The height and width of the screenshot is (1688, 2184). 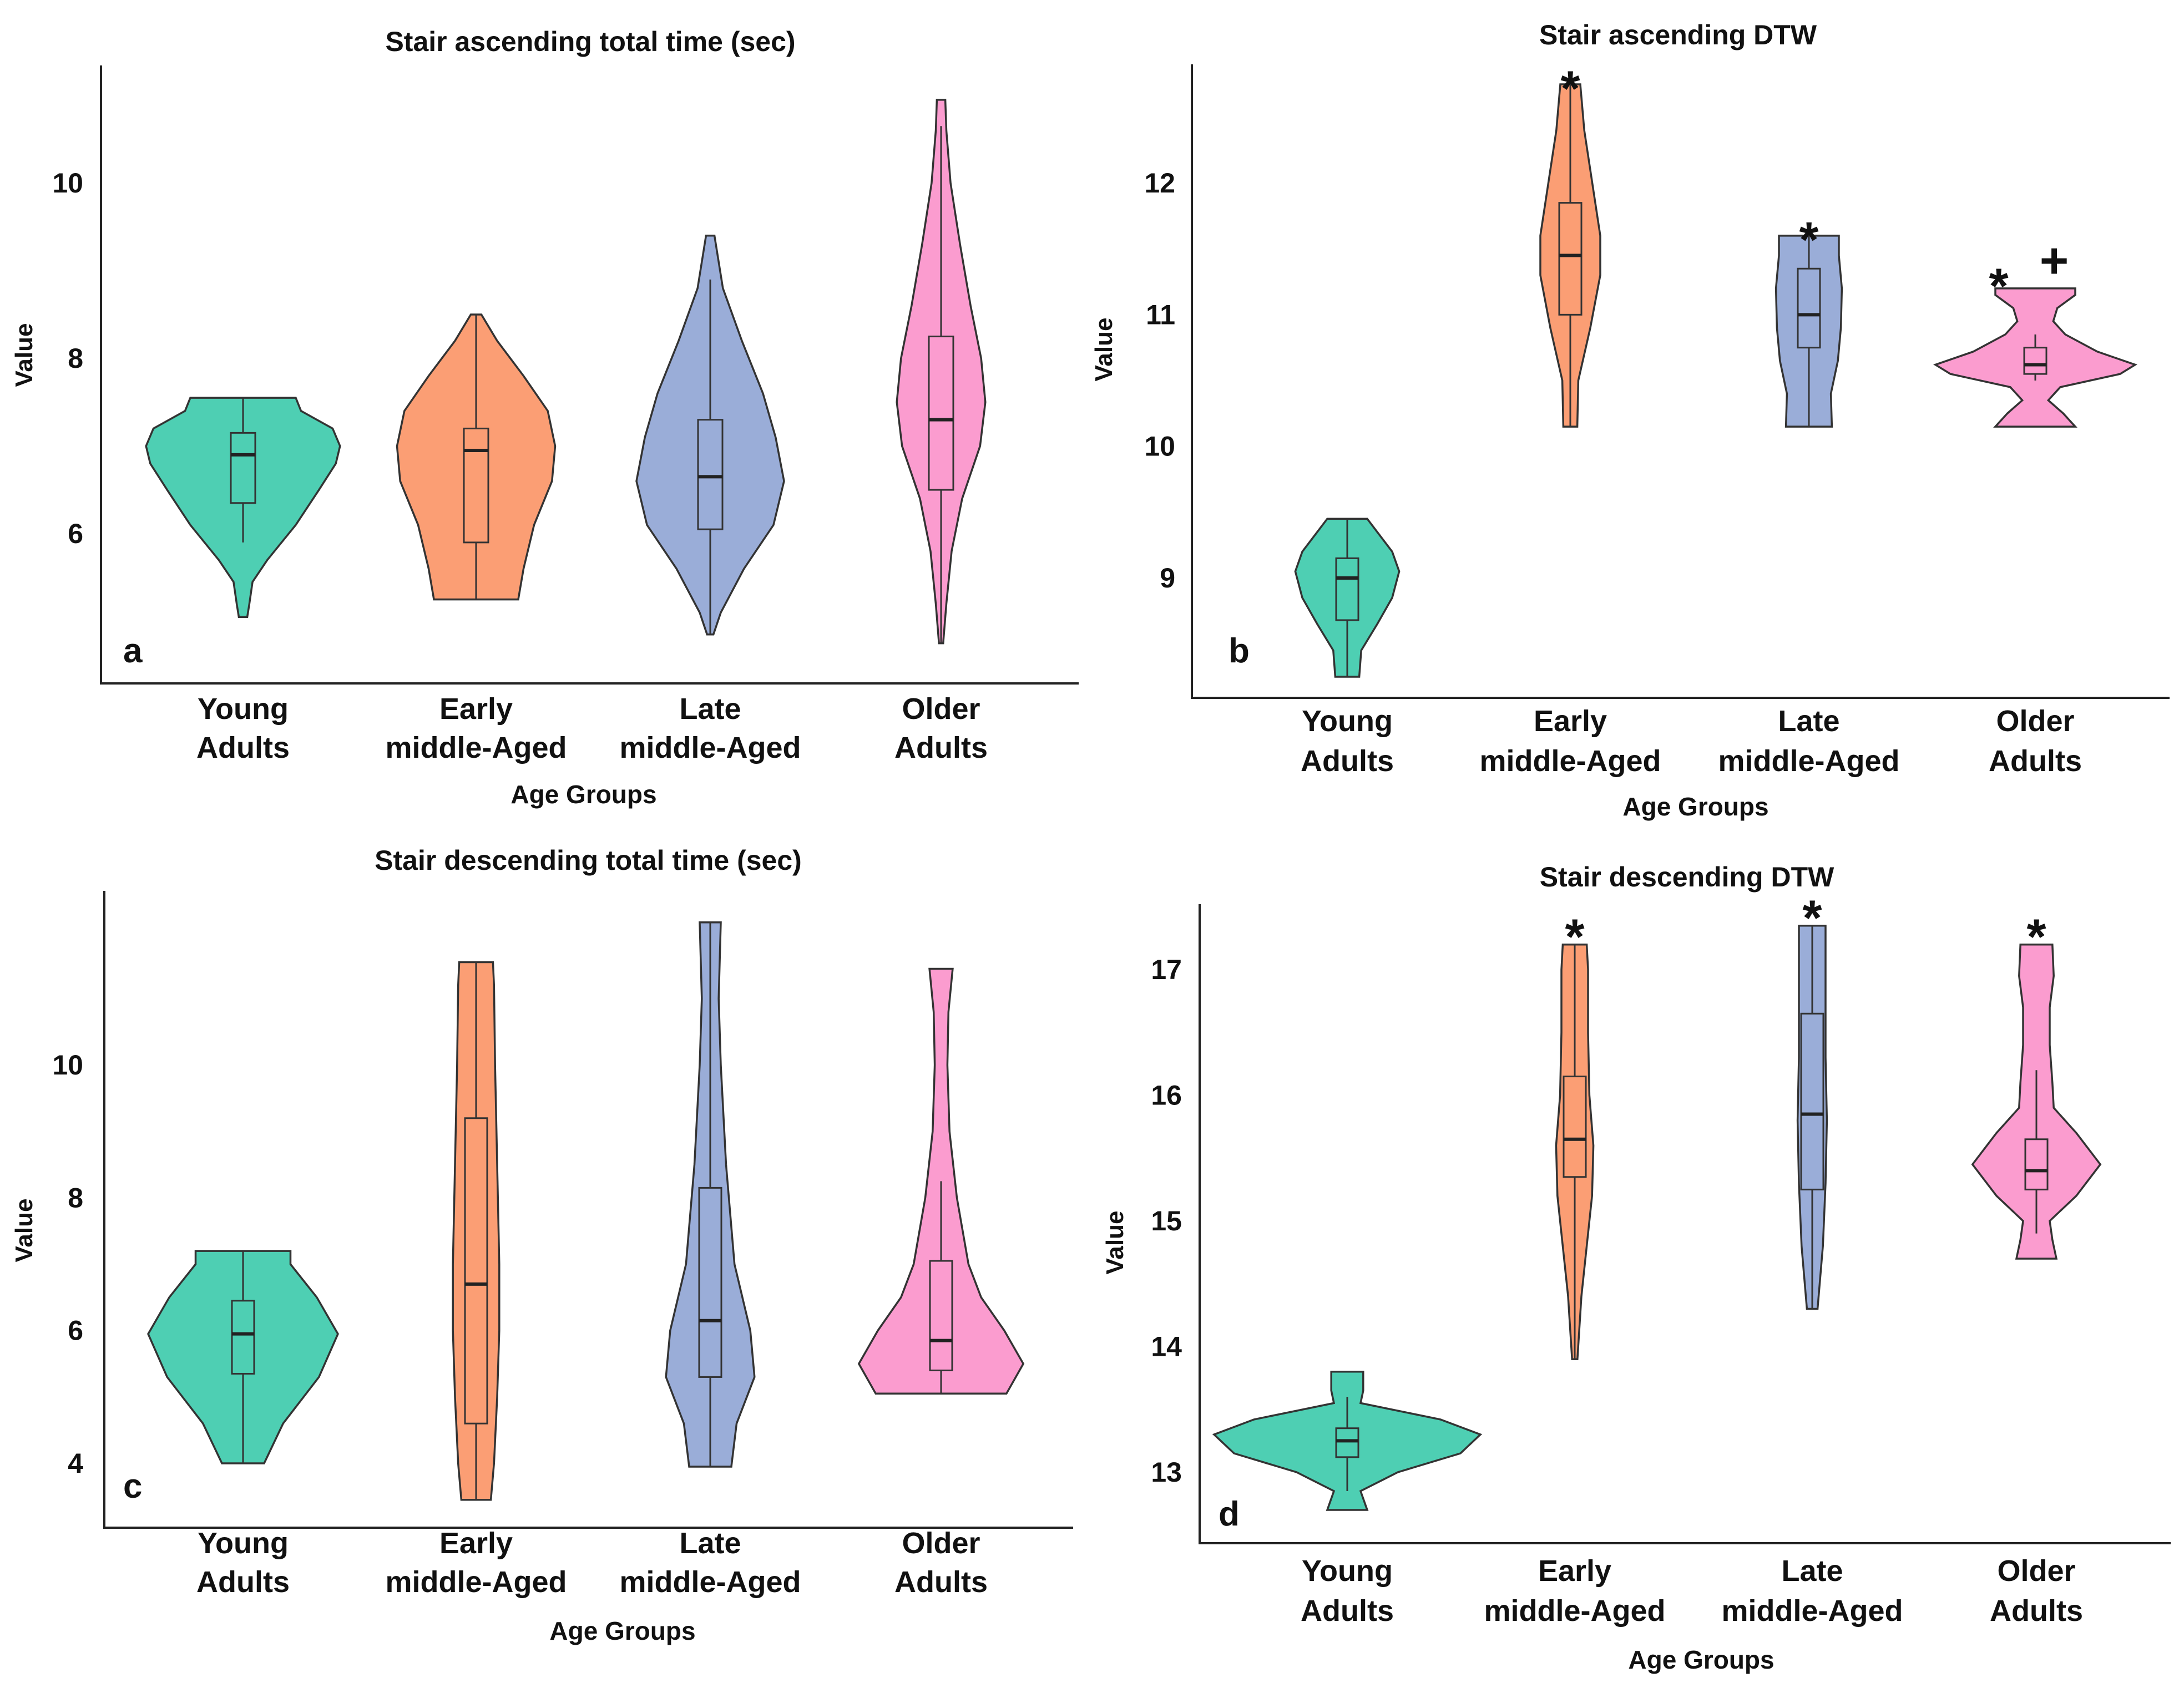 I want to click on panel-a-x-axis-label: Age Groups, so click(x=583, y=795).